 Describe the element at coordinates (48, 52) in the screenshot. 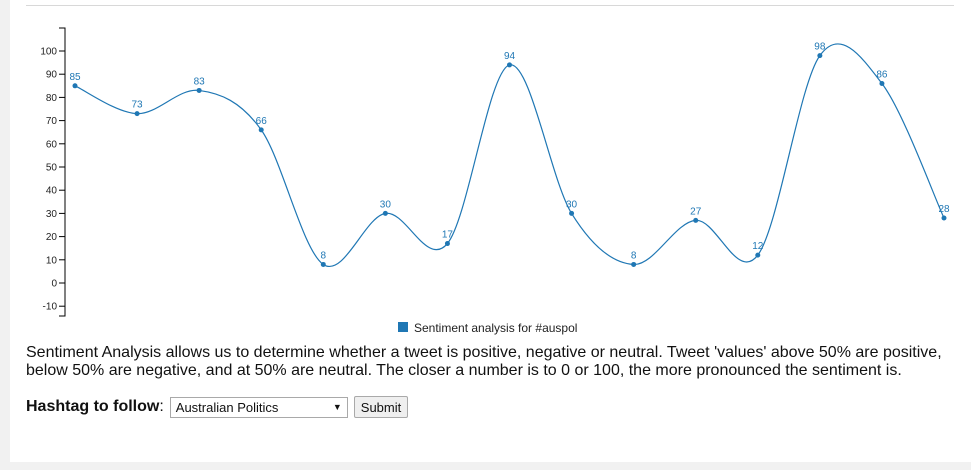

I see `y-tick-label: 100` at that location.